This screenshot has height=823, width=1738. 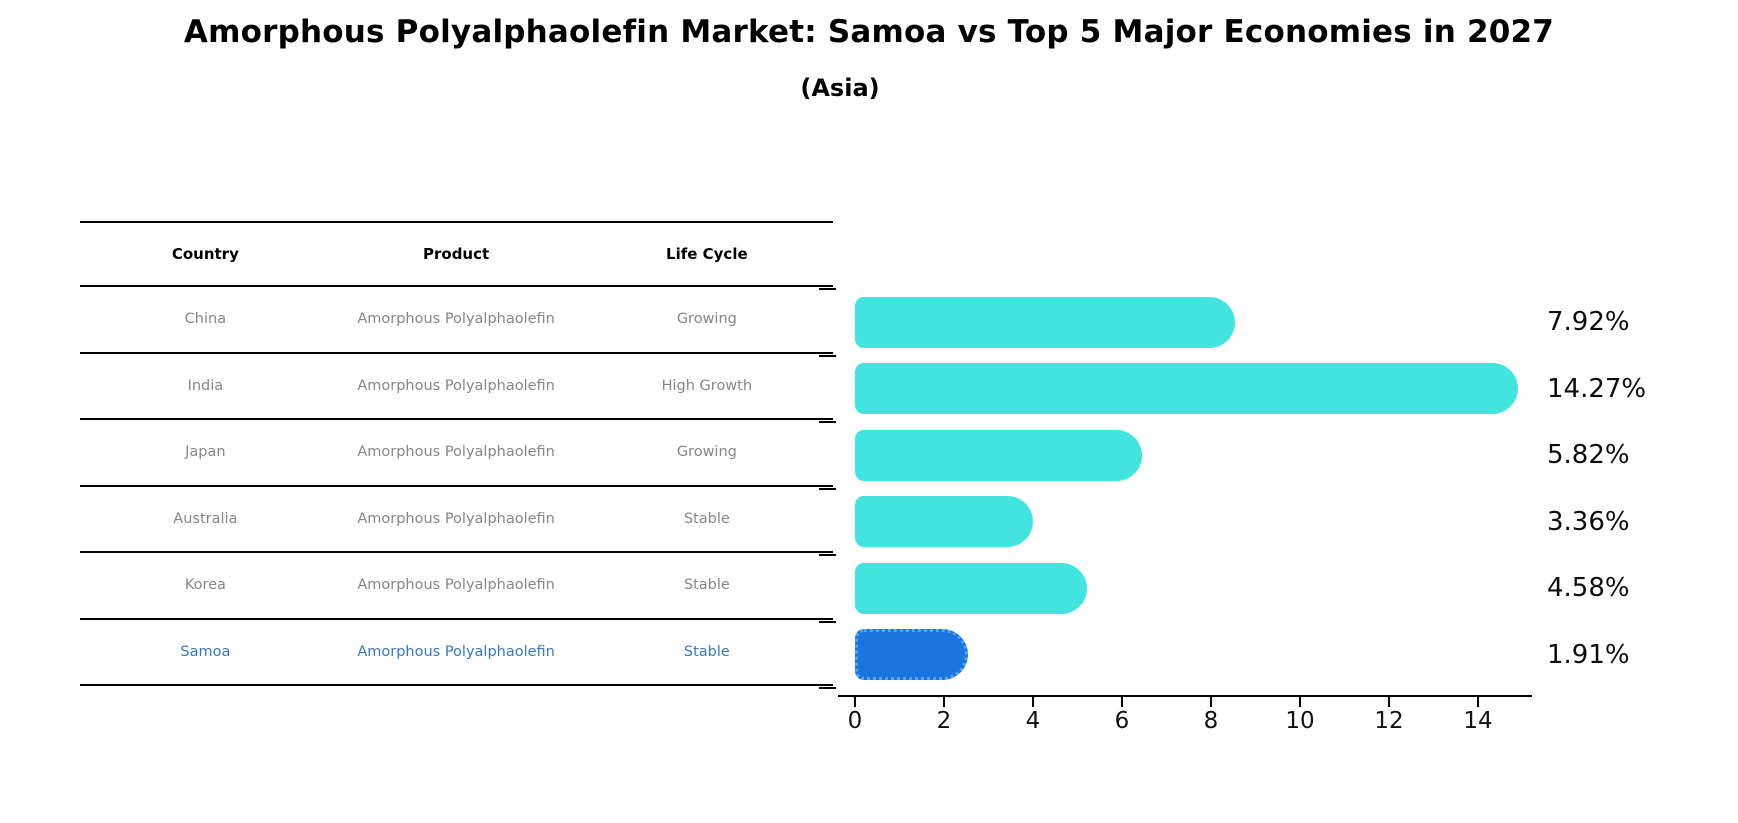 I want to click on bar-korea, so click(x=971, y=588).